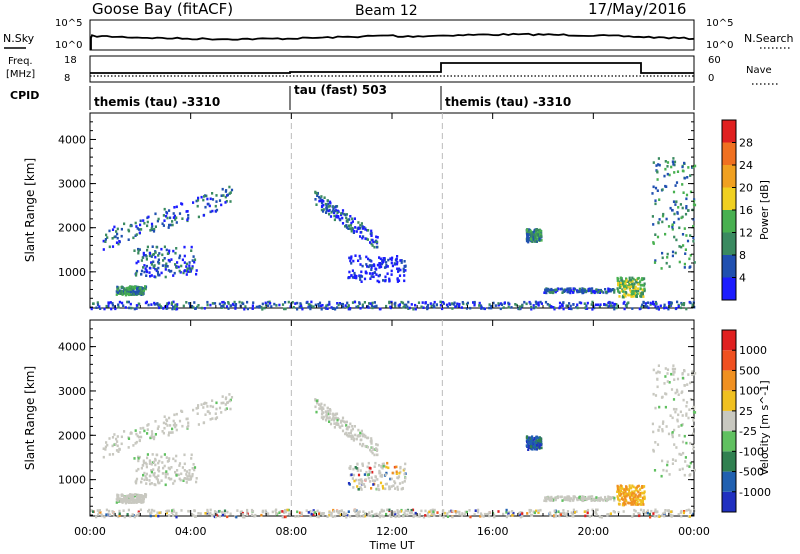 Image resolution: width=800 pixels, height=554 pixels. Describe the element at coordinates (746, 165) in the screenshot. I see `colorbar-tick-label: 24` at that location.